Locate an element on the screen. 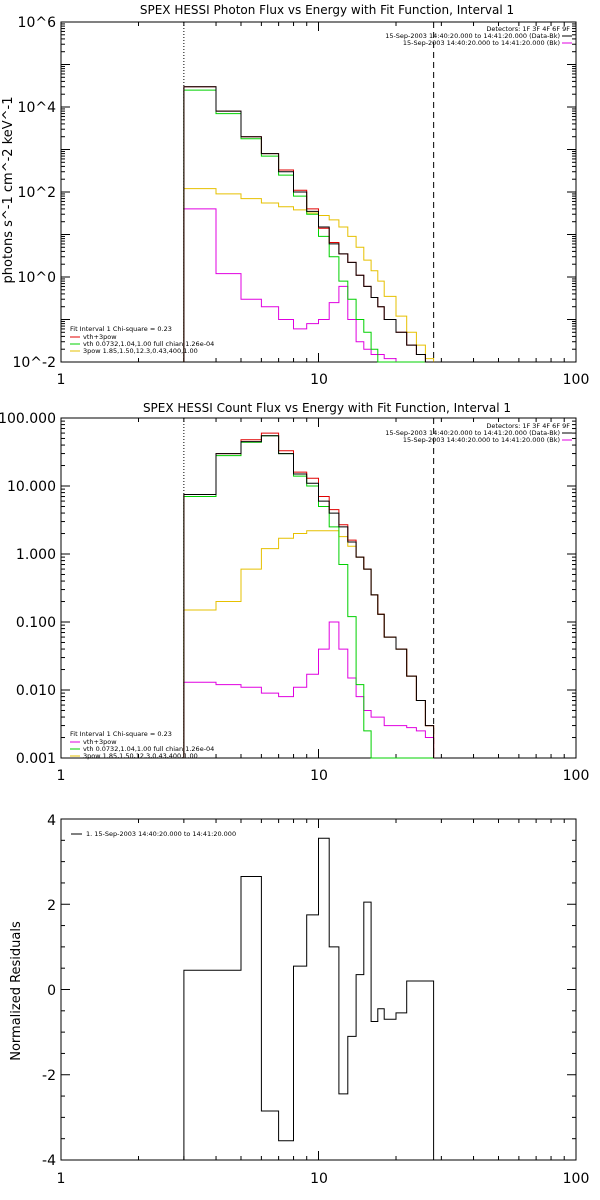 The width and height of the screenshot is (600, 1200). y-tick-label: 0 is located at coordinates (51, 991).